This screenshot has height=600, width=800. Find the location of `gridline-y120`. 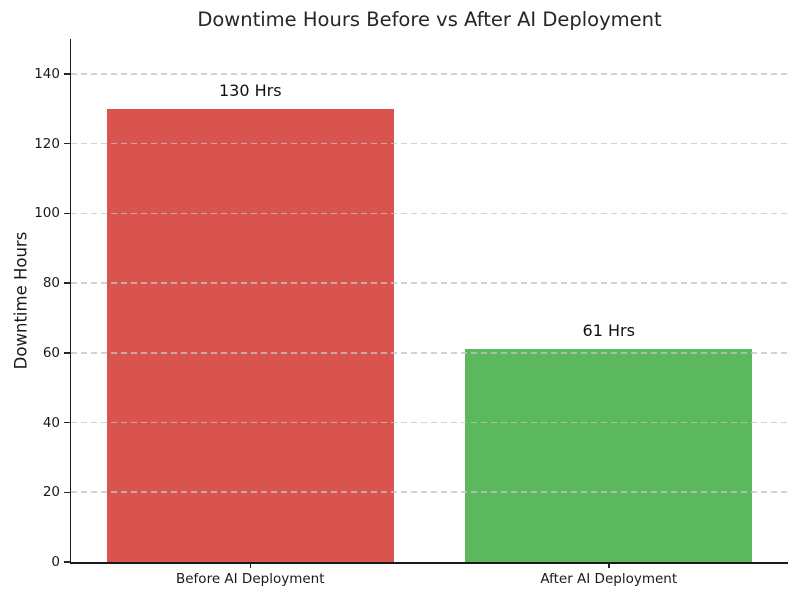

gridline-y120 is located at coordinates (429, 143).